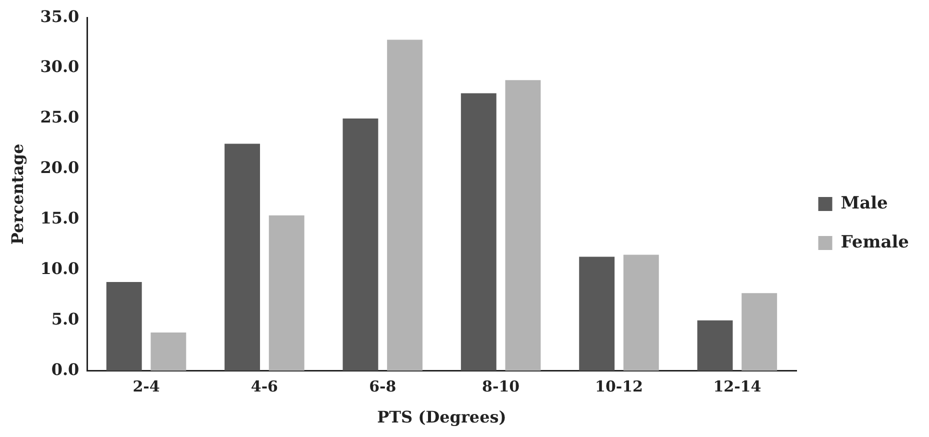  What do you see at coordinates (60, 218) in the screenshot?
I see `y-tick-label: 15.0` at bounding box center [60, 218].